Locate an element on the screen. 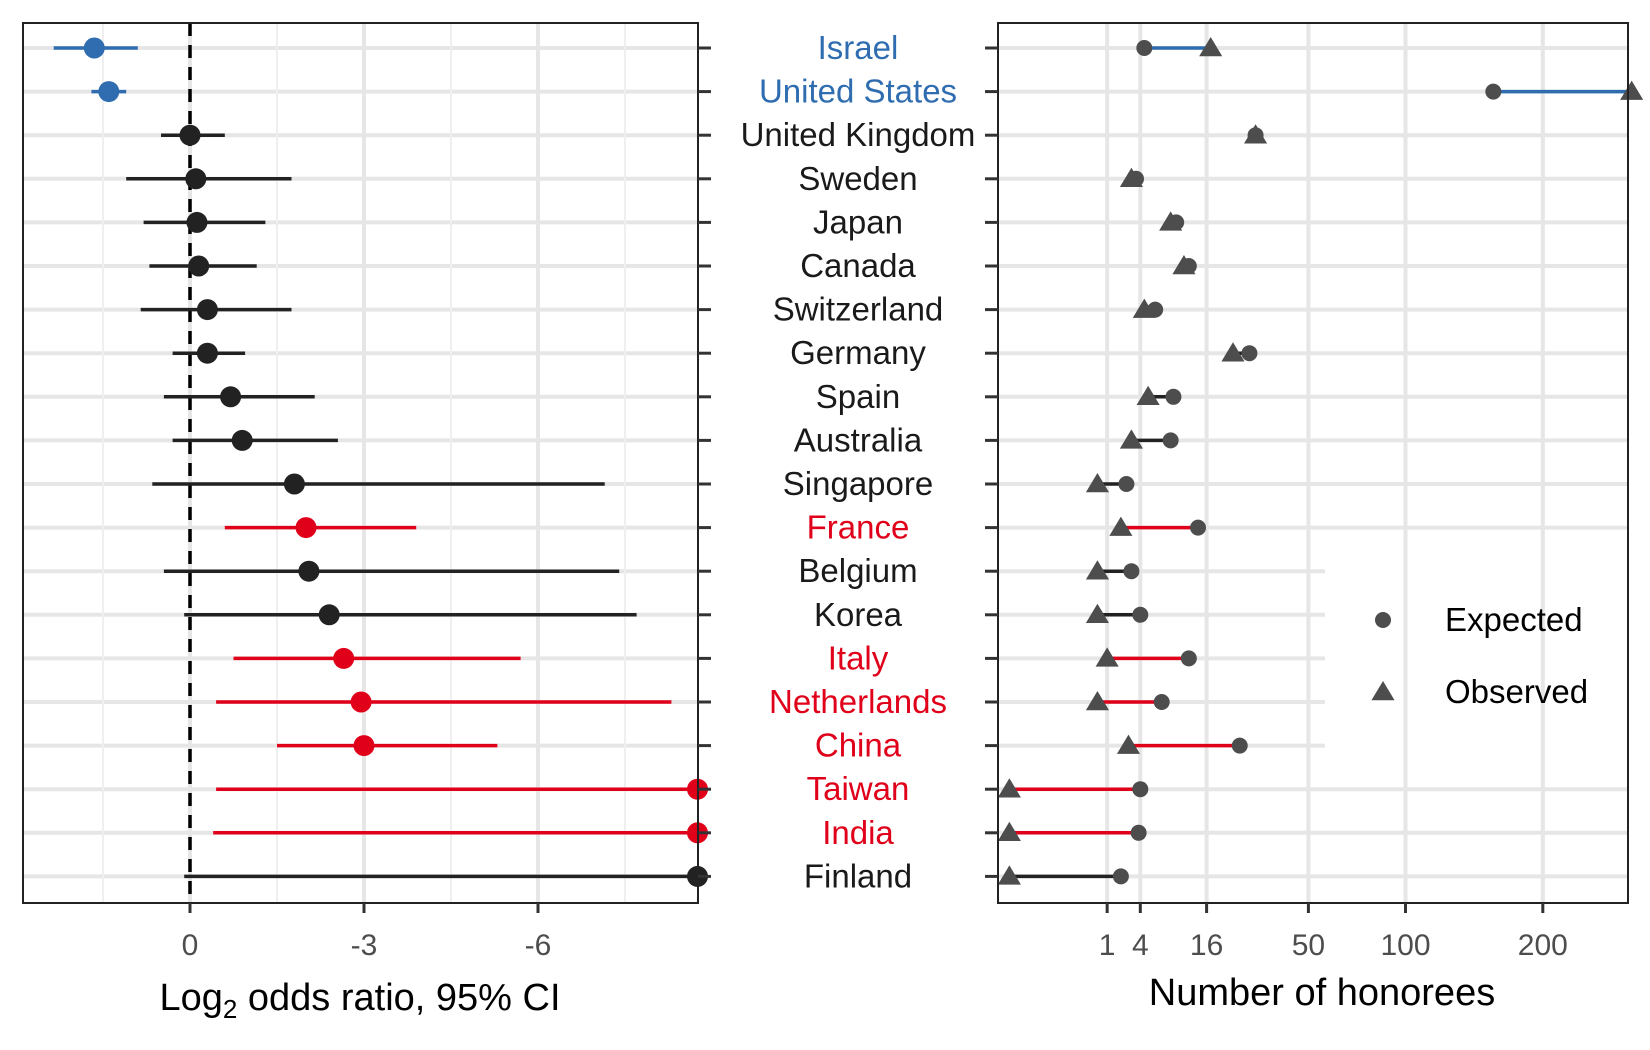 Image resolution: width=1650 pixels, height=1050 pixels. observed-point-india is located at coordinates (1009, 831).